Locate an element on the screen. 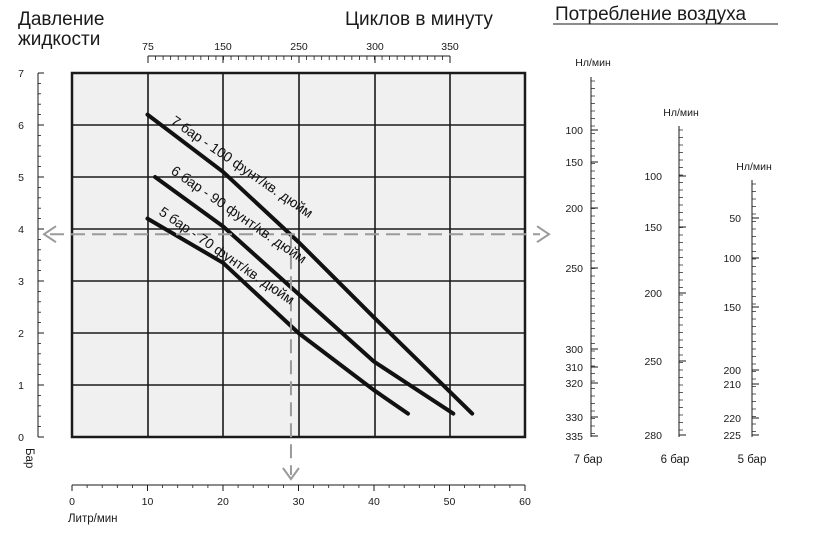  air-consumption-title: Потребление воздуха is located at coordinates (650, 14).